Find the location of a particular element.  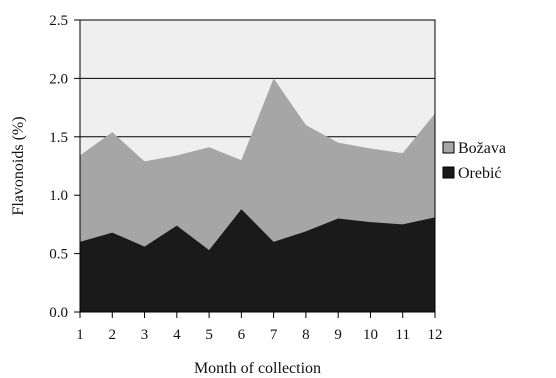

y-tick-label: 1.5 is located at coordinates (58, 138).